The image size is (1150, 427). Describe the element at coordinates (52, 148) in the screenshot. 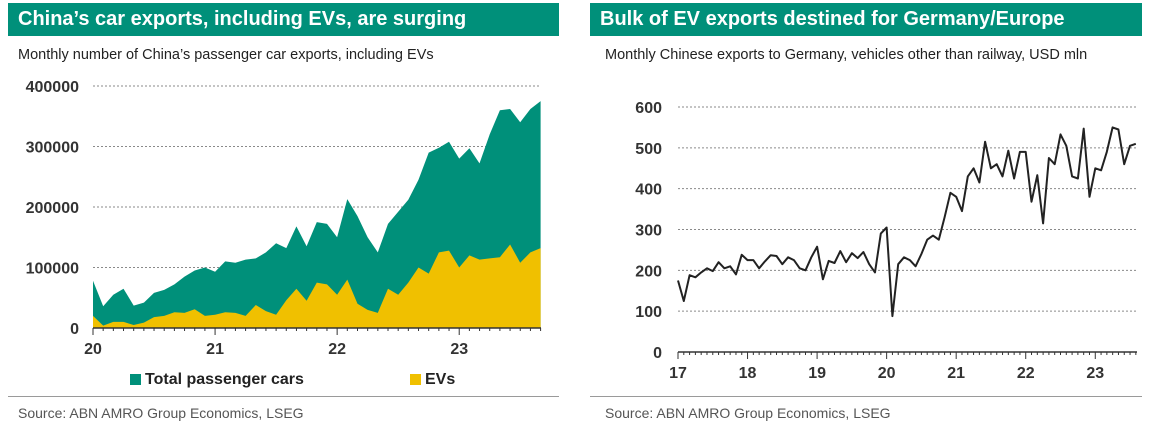

I see `y-tick-label: 300000` at that location.